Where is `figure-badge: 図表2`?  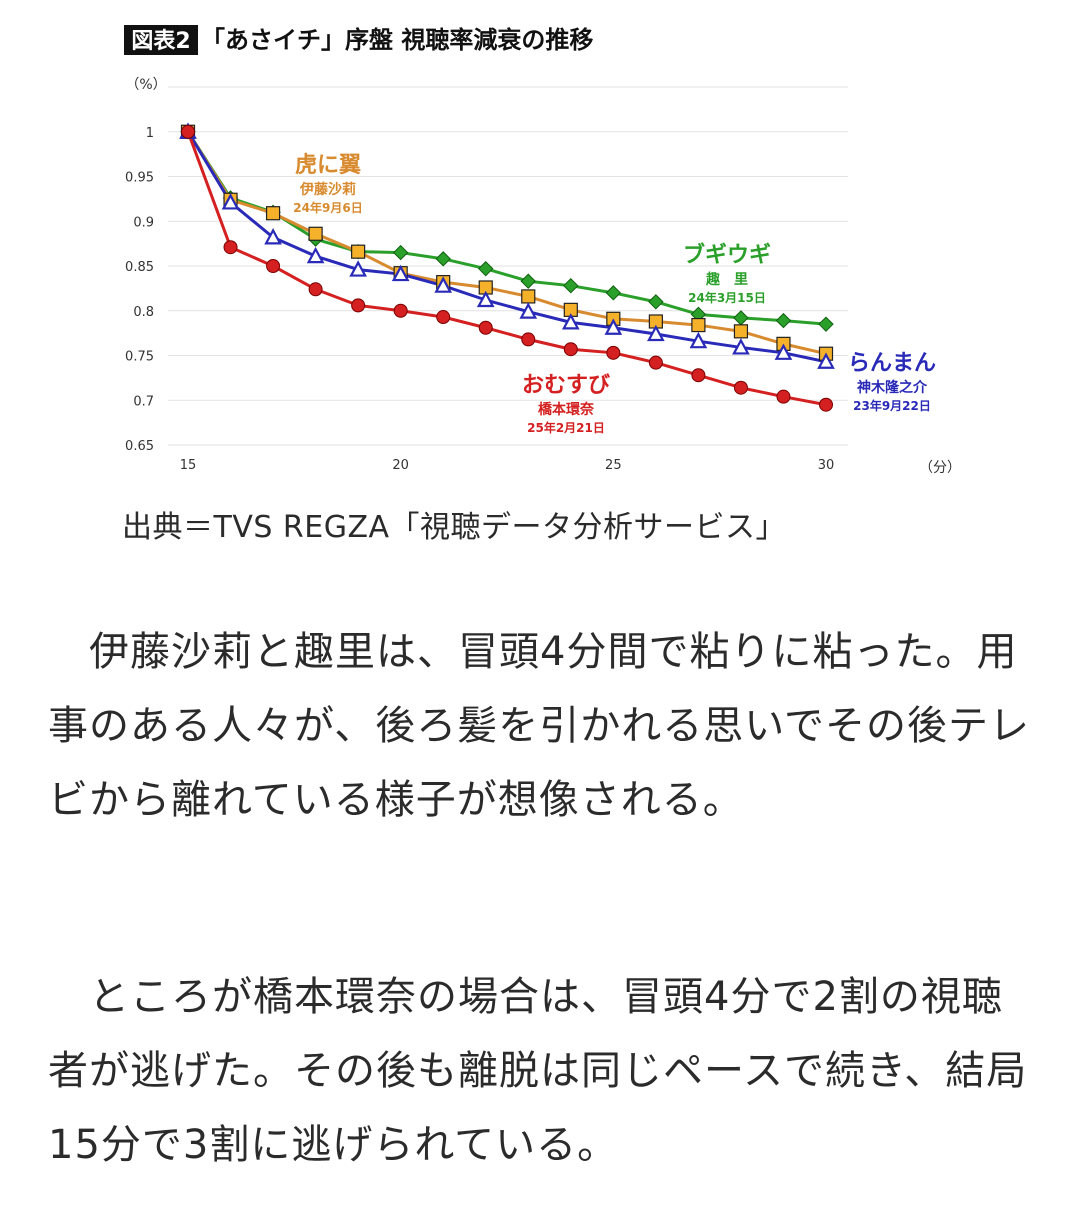 figure-badge: 図表2 is located at coordinates (160, 41).